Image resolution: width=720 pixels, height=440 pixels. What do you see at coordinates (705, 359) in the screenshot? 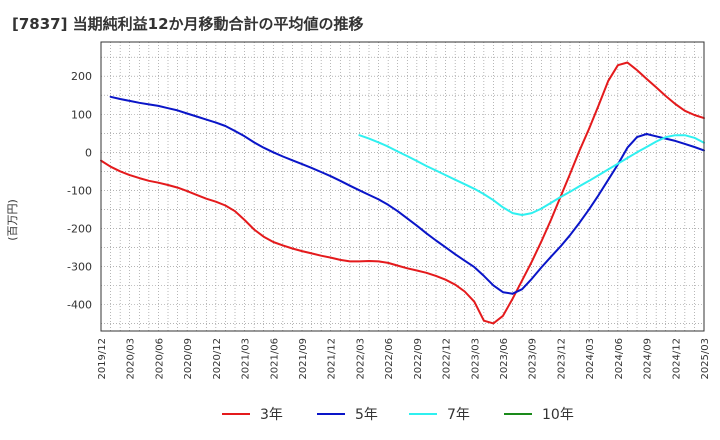
I see `x-tick-label: 2025/03` at bounding box center [705, 359].